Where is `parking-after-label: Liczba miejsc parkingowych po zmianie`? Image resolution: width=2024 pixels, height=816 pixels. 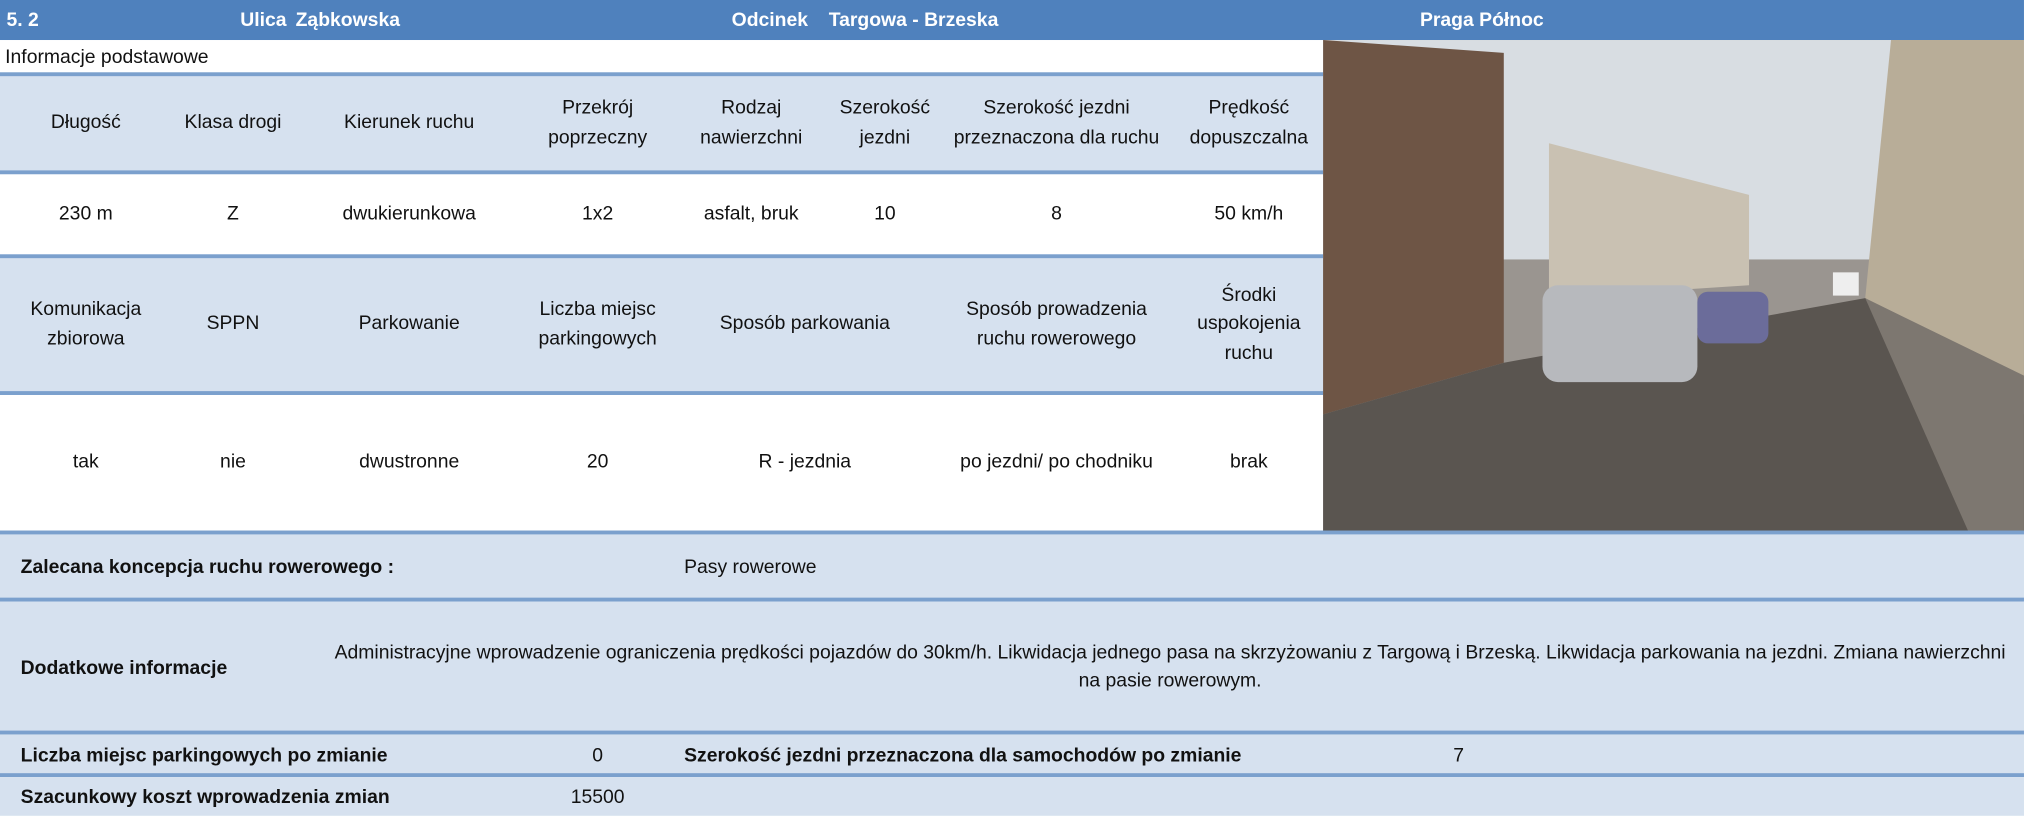 parking-after-label: Liczba miejsc parkingowych po zmianie is located at coordinates (204, 755).